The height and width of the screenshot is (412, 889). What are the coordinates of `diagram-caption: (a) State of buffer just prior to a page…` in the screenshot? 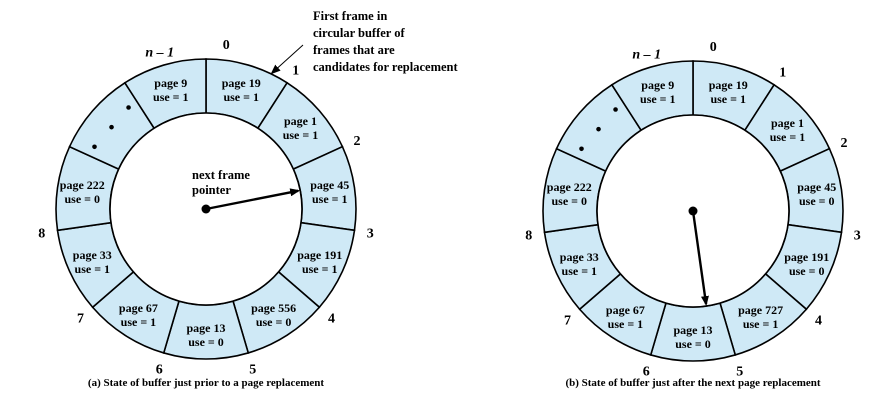 It's located at (206, 383).